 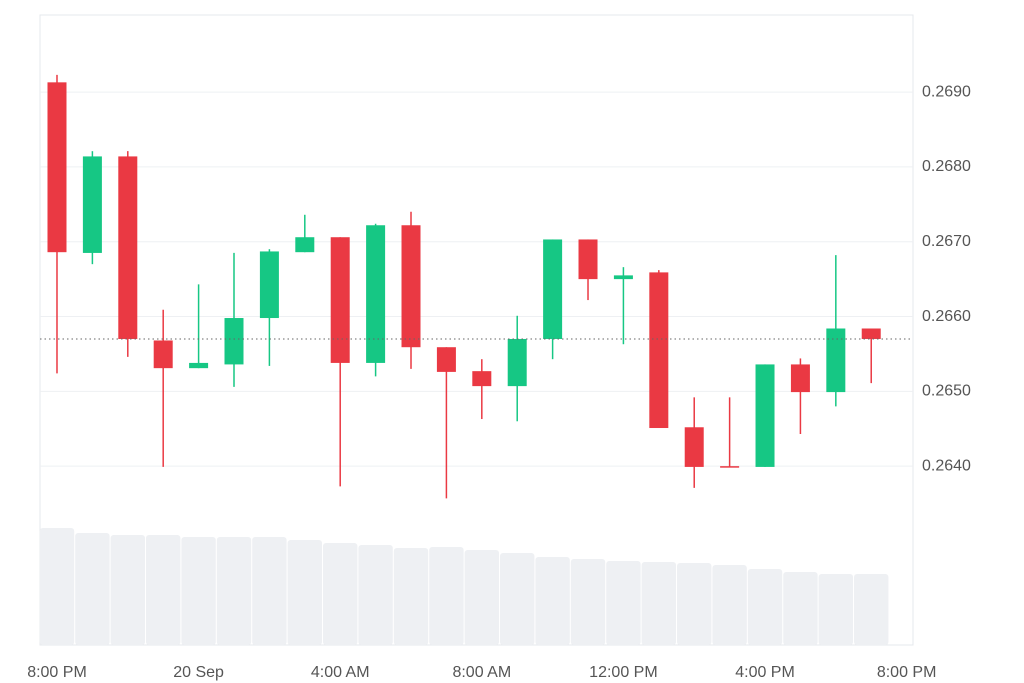 What do you see at coordinates (623, 672) in the screenshot?
I see `x-tick-label: 12:00 PM` at bounding box center [623, 672].